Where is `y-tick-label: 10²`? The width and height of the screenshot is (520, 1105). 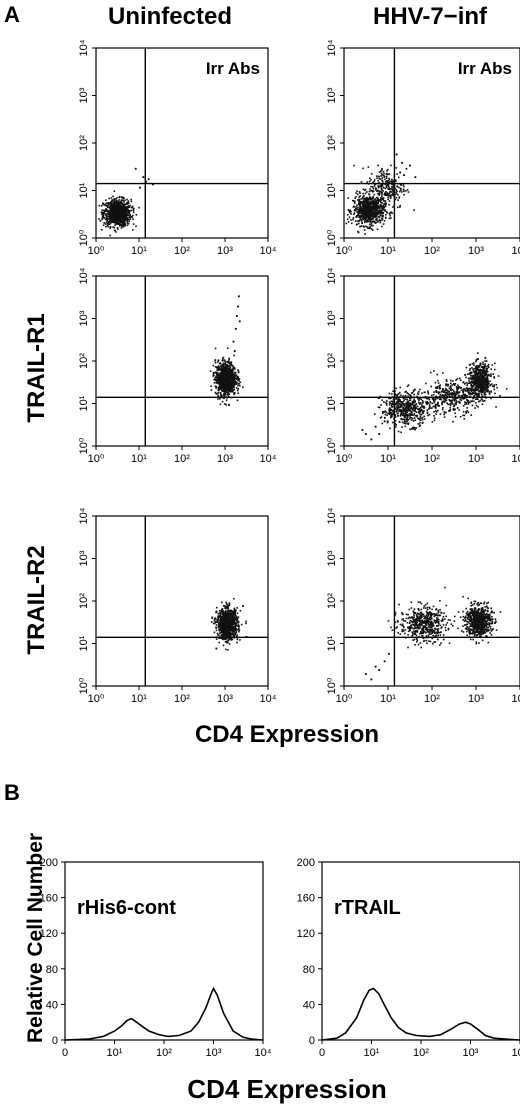 y-tick-label: 10² is located at coordinates (332, 361).